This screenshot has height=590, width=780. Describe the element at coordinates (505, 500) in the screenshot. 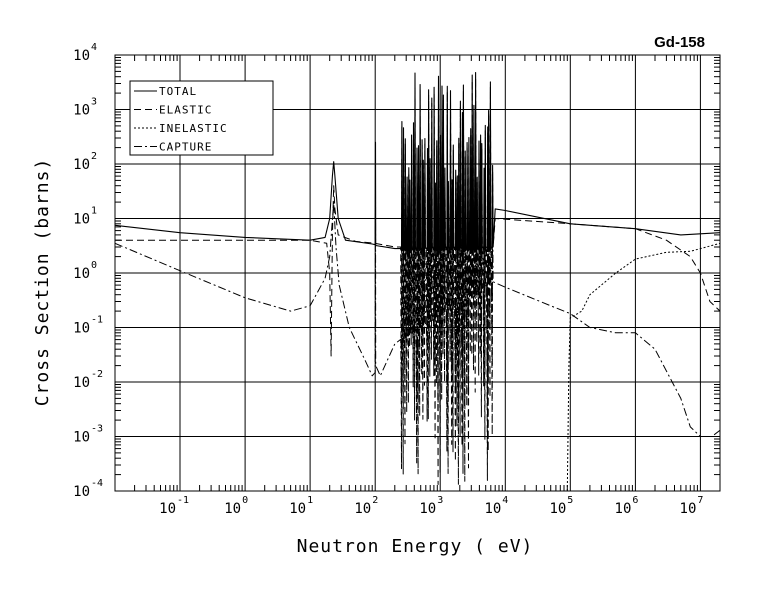

I see `x-tick-exponent: 4` at that location.